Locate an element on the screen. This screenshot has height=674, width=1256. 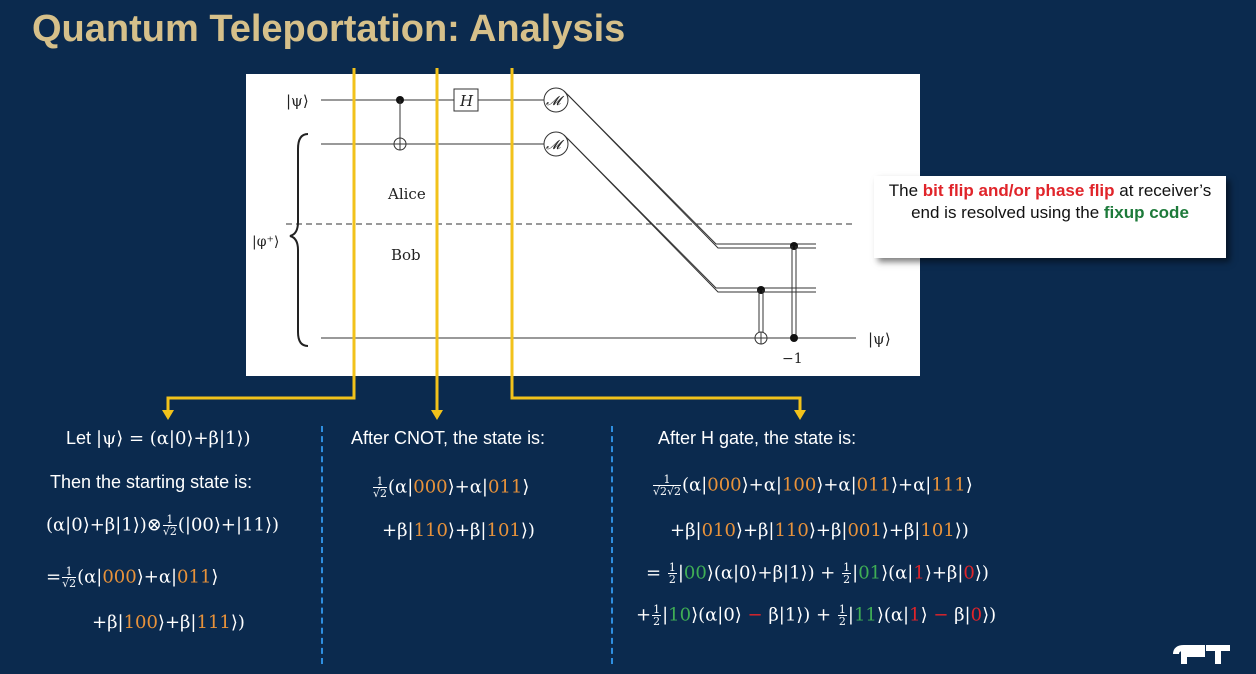
measure-1-label: 𝓜 is located at coordinates (555, 101).